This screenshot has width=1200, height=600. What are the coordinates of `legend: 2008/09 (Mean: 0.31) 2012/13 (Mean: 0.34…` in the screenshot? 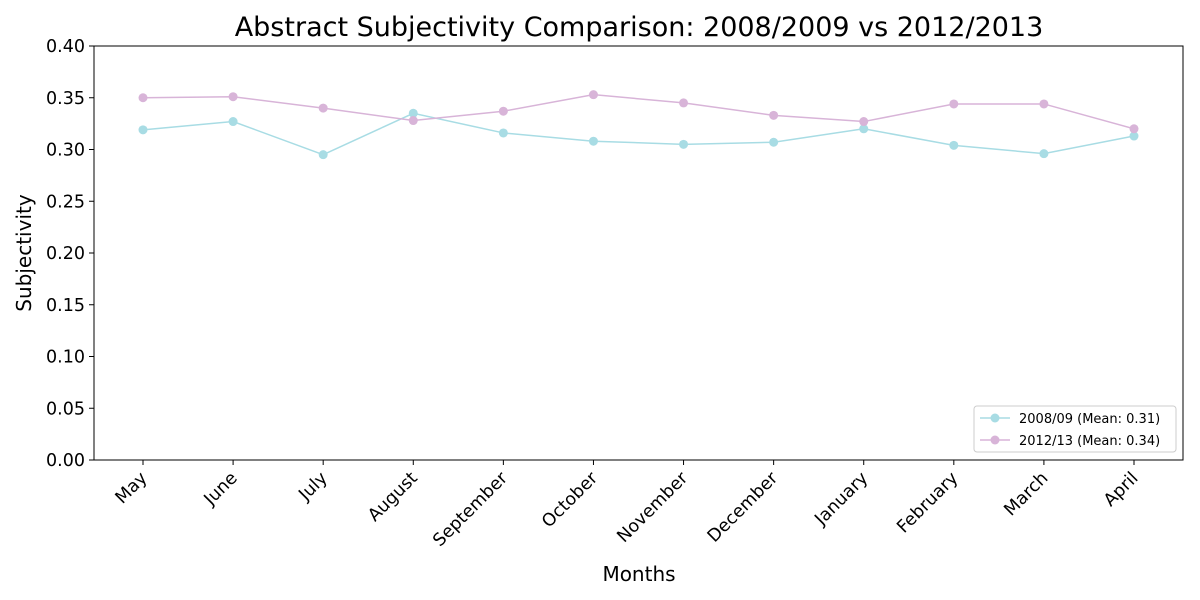 It's located at (1075, 429).